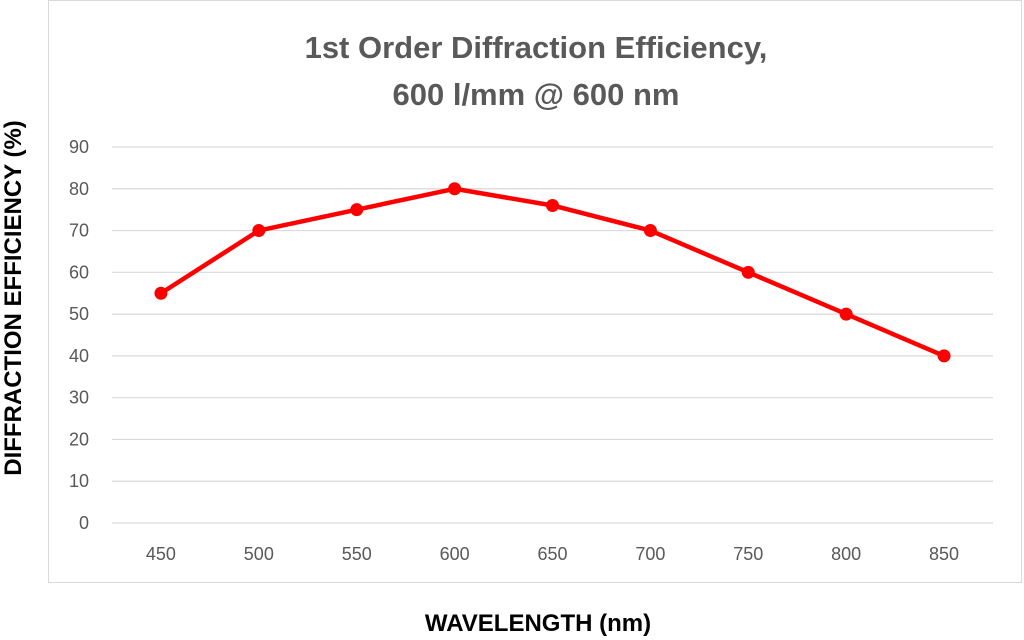 The image size is (1024, 640). Describe the element at coordinates (84, 523) in the screenshot. I see `y-tick-label: 0` at that location.